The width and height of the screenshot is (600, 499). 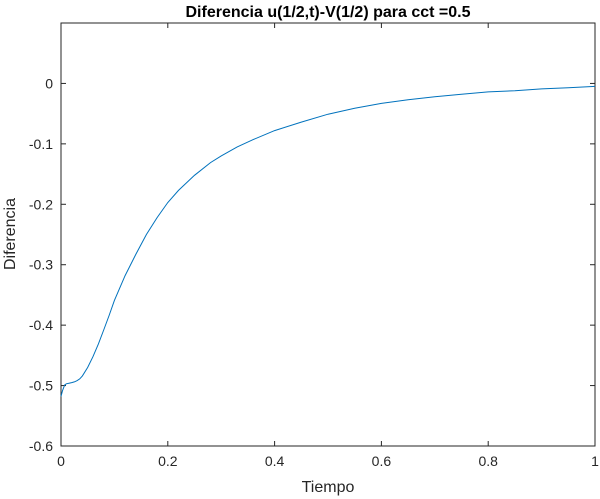 I want to click on x-axis-label: Tiempo, so click(x=328, y=487).